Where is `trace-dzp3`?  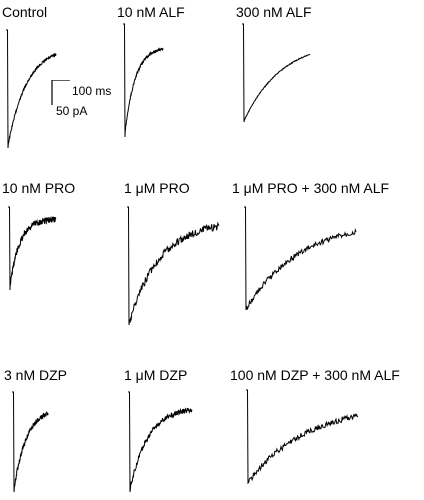
trace-dzp3 is located at coordinates (30, 442).